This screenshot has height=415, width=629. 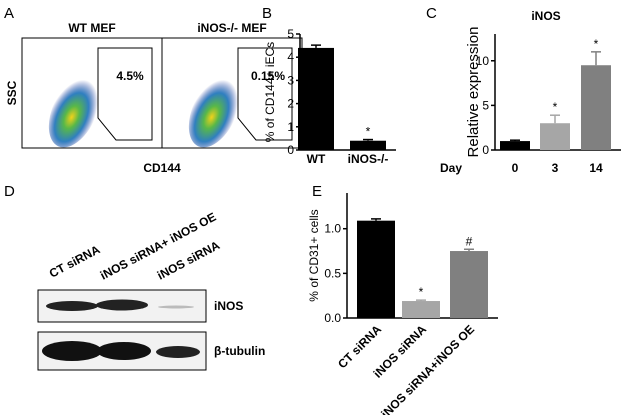 What do you see at coordinates (290, 80) in the screenshot?
I see `y-tick-label: 3` at bounding box center [290, 80].